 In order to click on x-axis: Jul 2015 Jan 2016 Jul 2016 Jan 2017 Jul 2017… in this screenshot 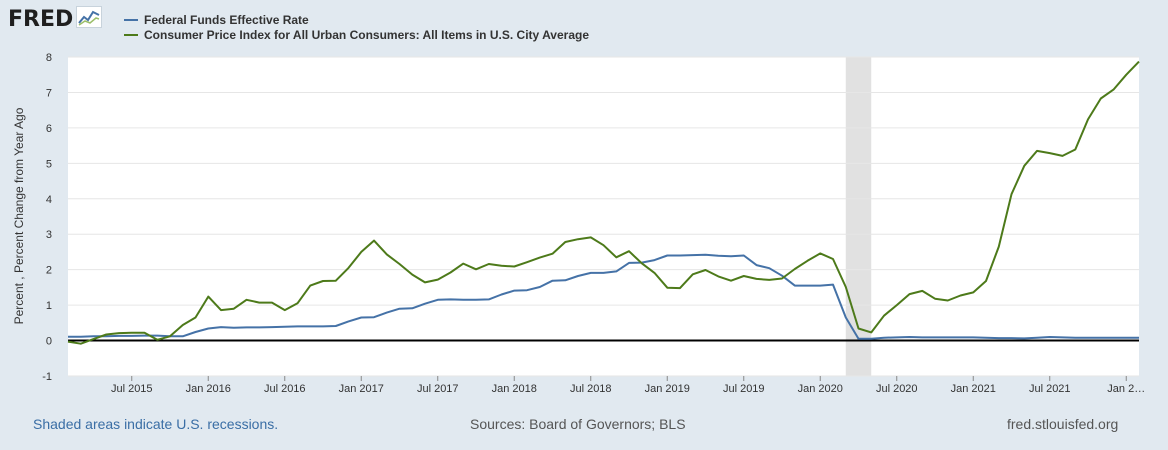, I will do `click(628, 385)`.